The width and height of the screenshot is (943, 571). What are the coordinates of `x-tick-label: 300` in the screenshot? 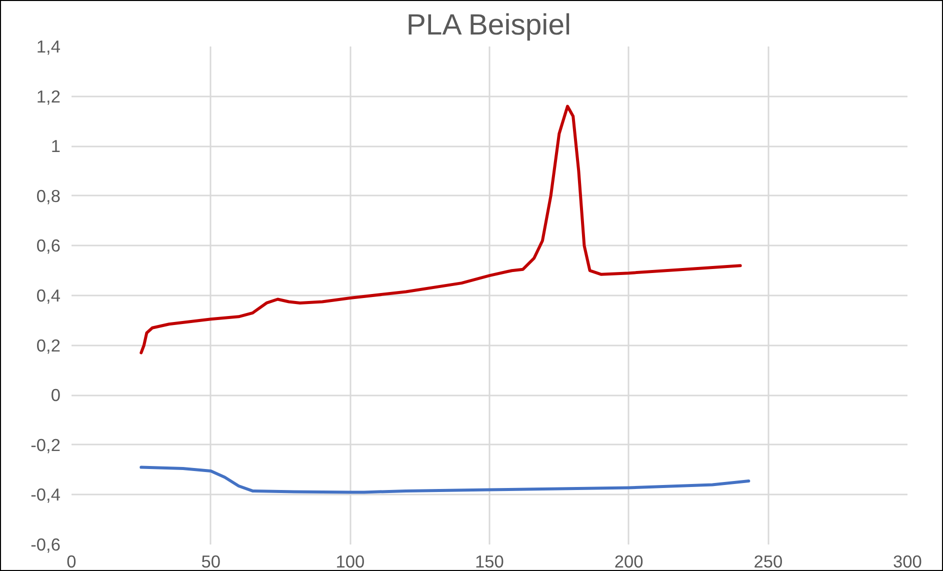 It's located at (907, 561).